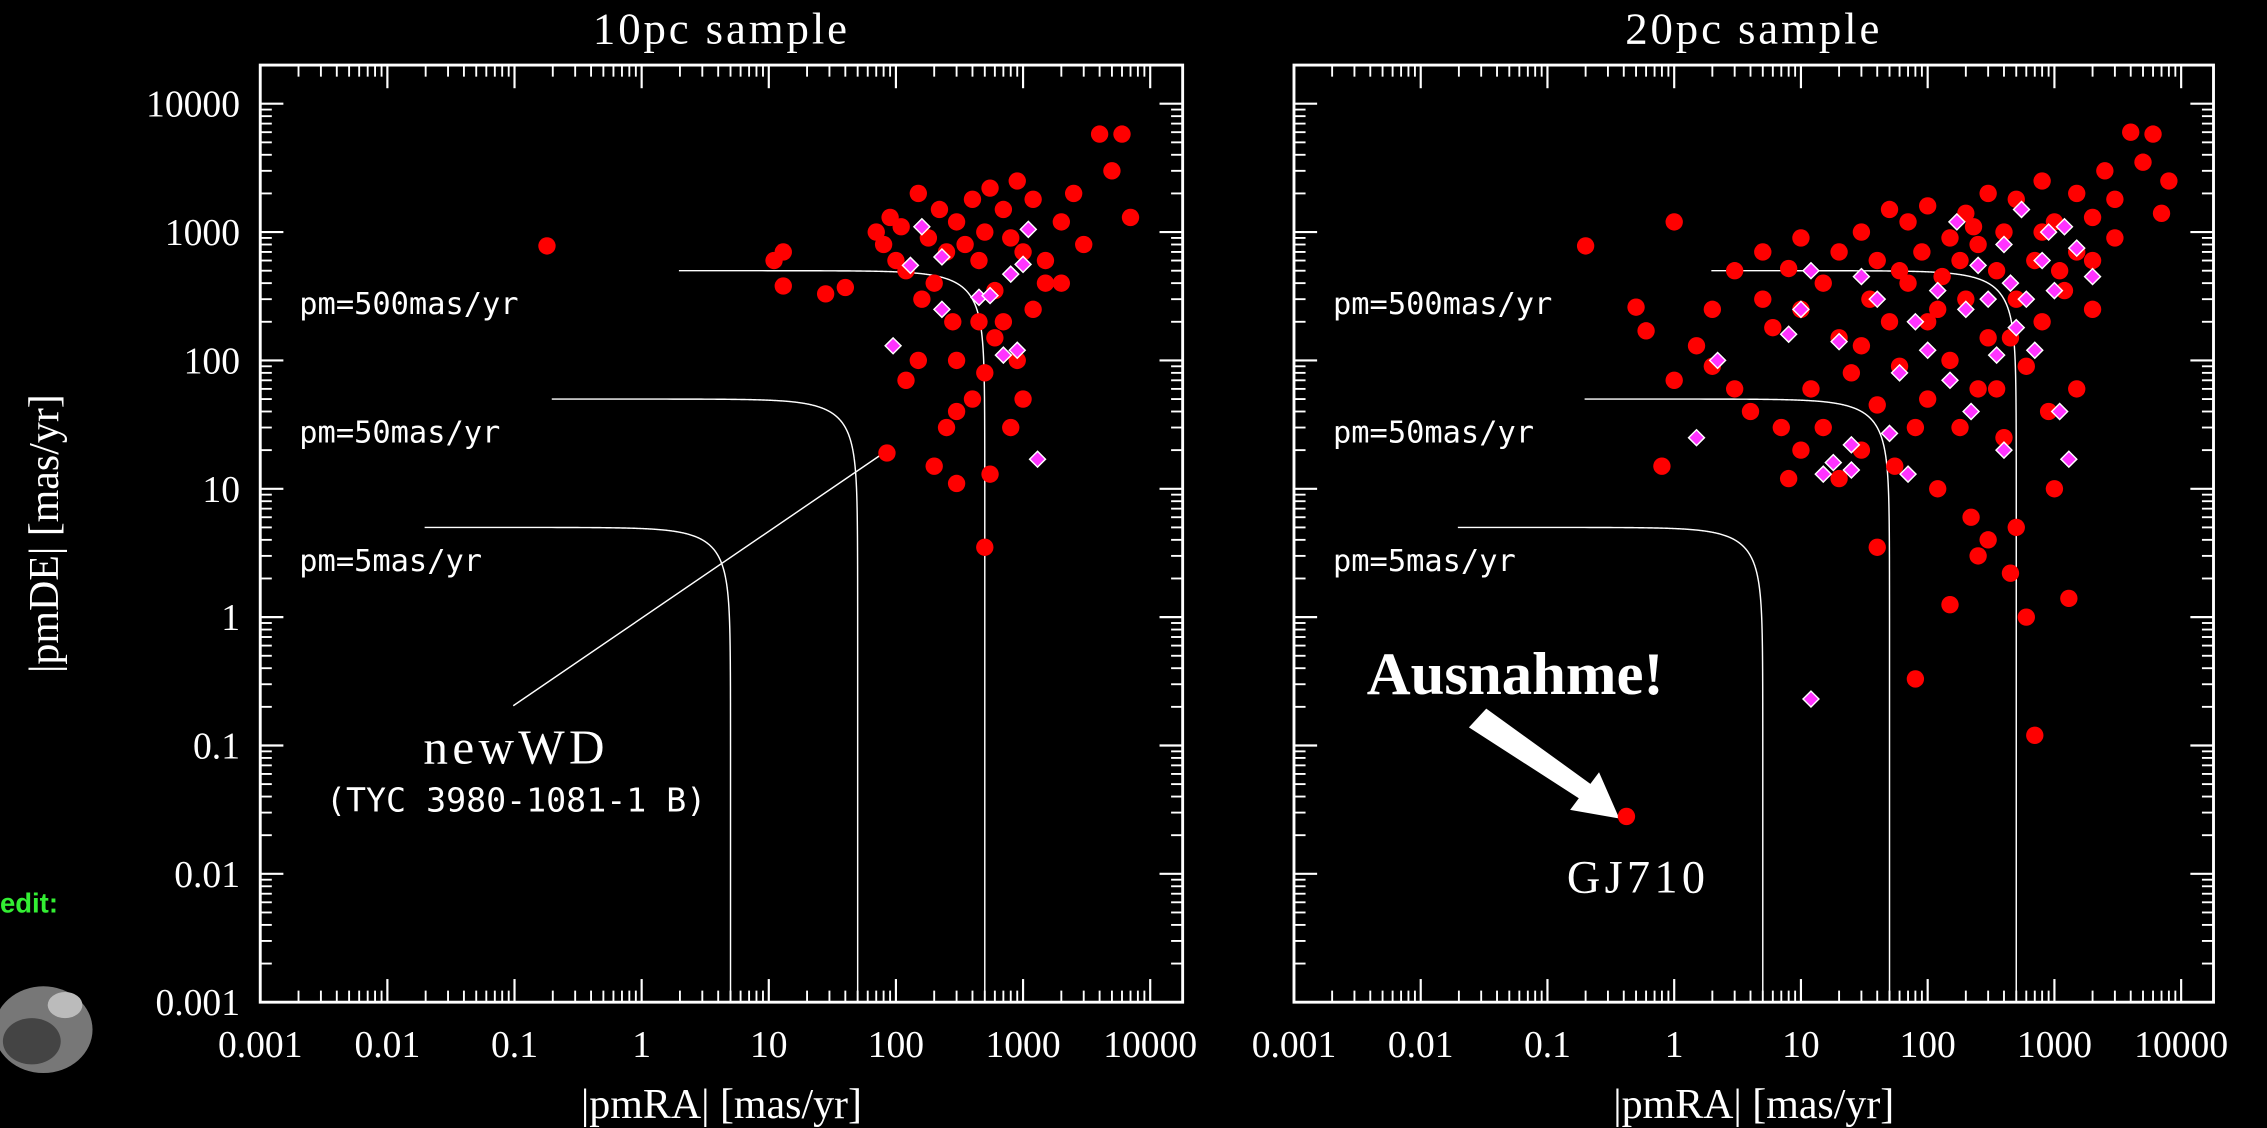 This screenshot has height=1128, width=2267. I want to click on y-tick-label: 1000, so click(202, 233).